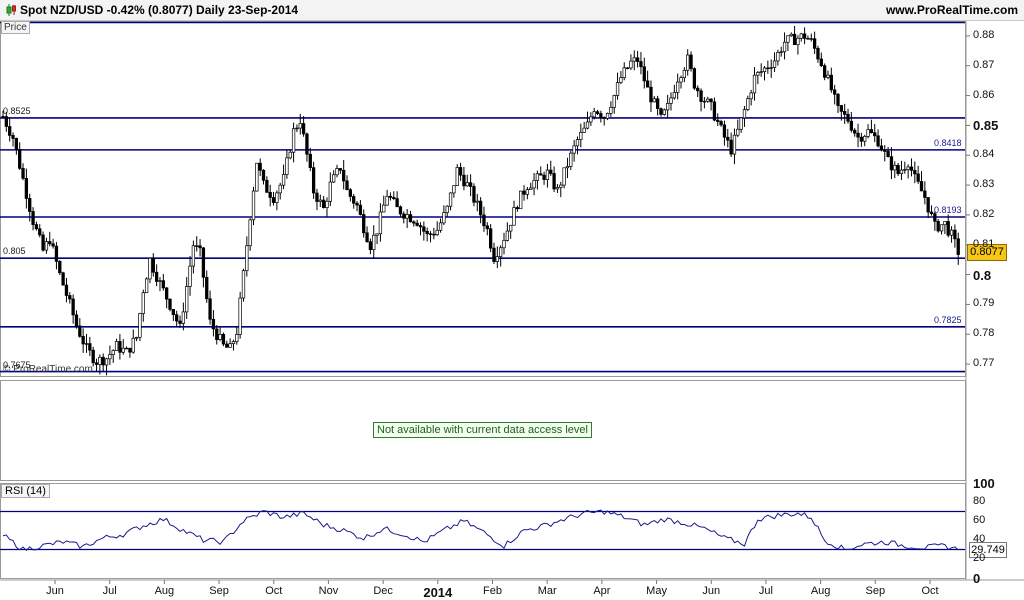 The image size is (1024, 600). What do you see at coordinates (219, 591) in the screenshot?
I see `x-tick-label: Sep` at bounding box center [219, 591].